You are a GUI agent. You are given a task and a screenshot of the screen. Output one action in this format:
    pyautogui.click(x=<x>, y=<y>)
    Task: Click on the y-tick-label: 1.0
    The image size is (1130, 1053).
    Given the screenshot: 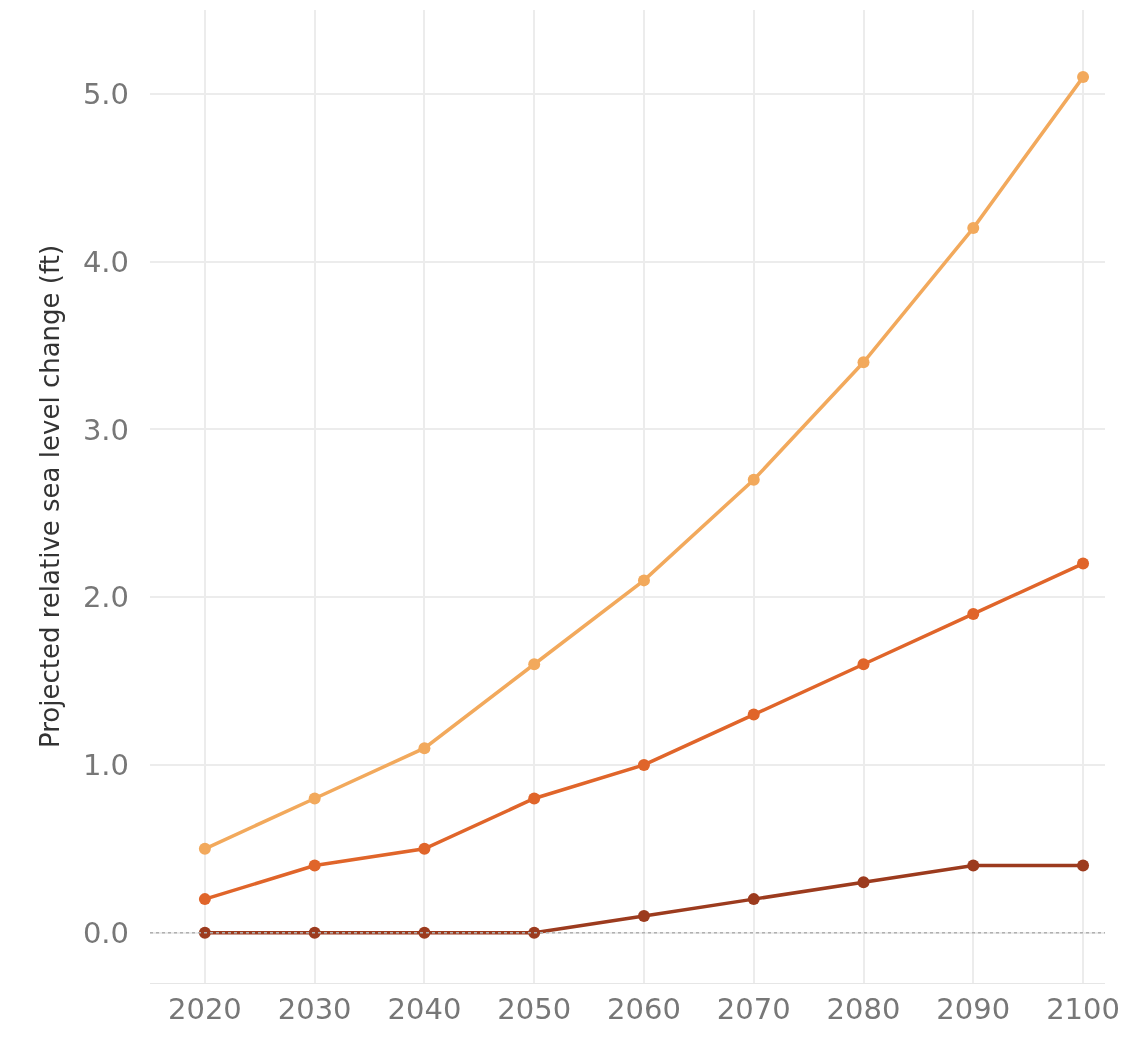 What is the action you would take?
    pyautogui.click(x=105, y=765)
    